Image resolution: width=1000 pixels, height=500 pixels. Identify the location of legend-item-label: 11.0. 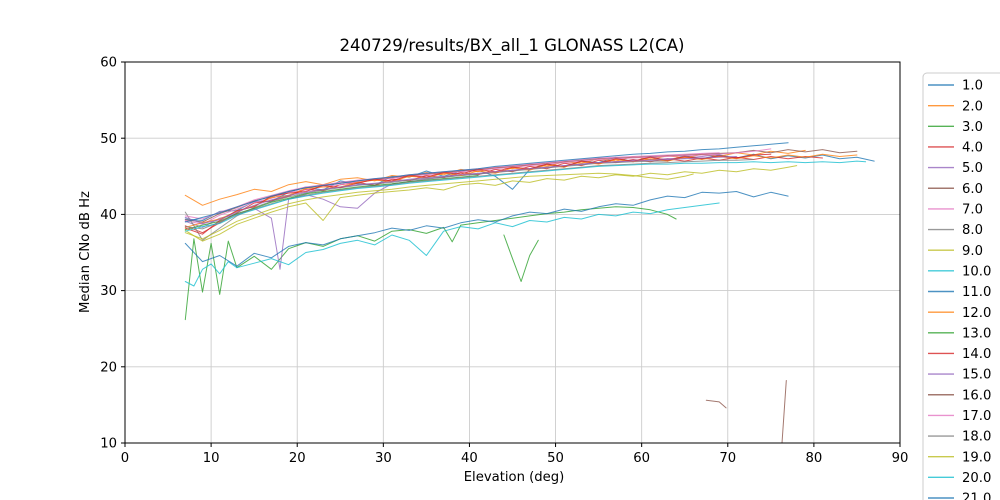
(976, 292).